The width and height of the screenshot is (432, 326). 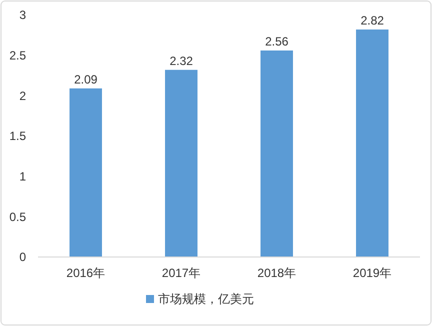 I want to click on legend-label: 市场规模，亿美元, so click(x=206, y=299).